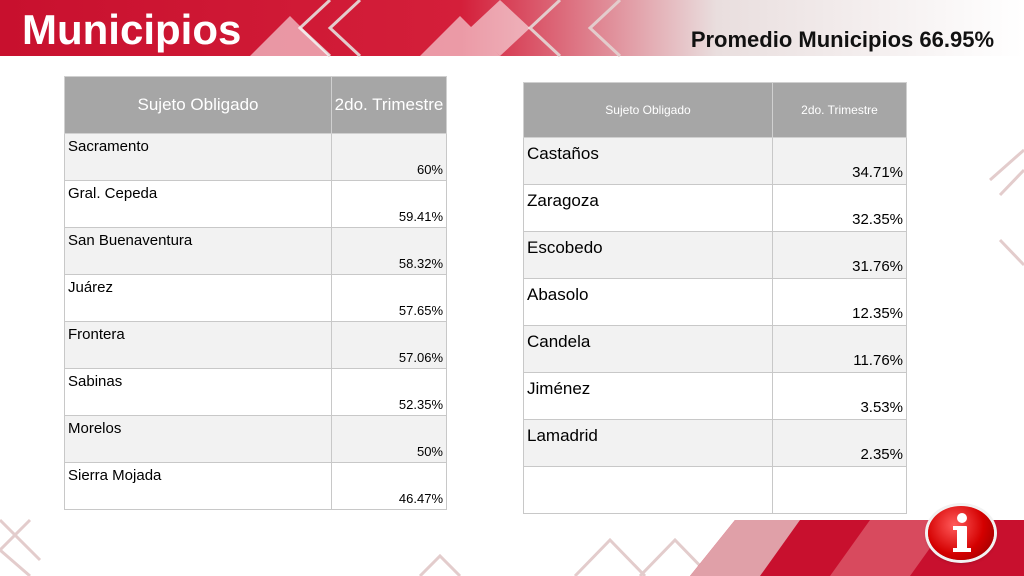 The image size is (1024, 576). I want to click on municipio-name: Abasolo, so click(648, 302).